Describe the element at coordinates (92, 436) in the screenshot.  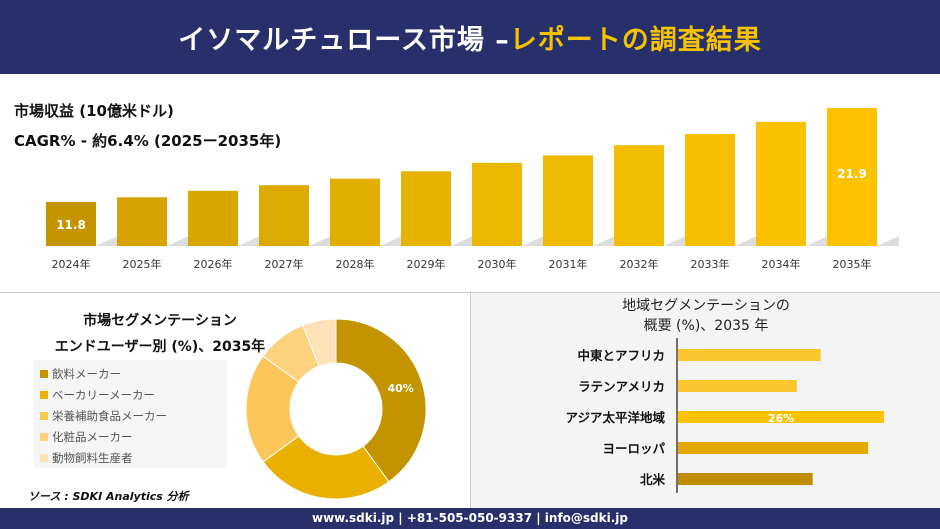
I see `legend-label: 化粧品メーカー` at that location.